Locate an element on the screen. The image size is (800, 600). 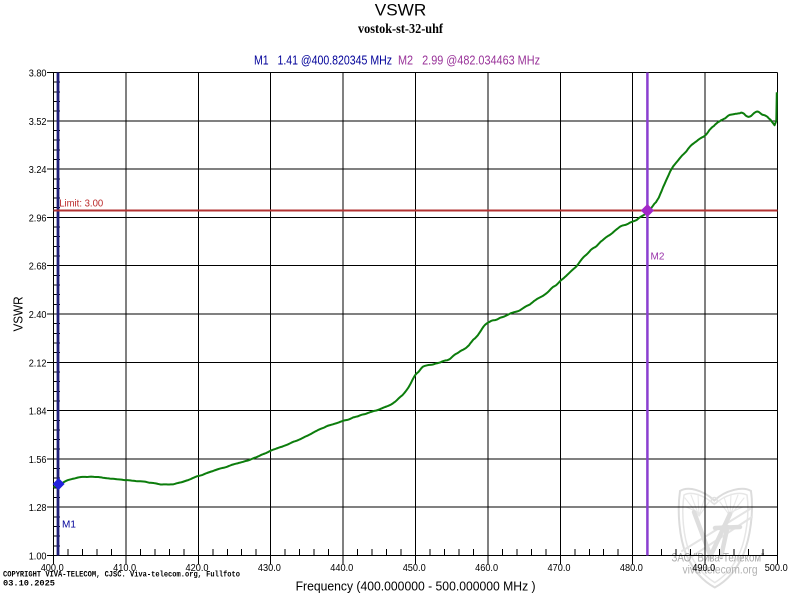
svg-text: 03.10.2025 is located at coordinates (29, 584).